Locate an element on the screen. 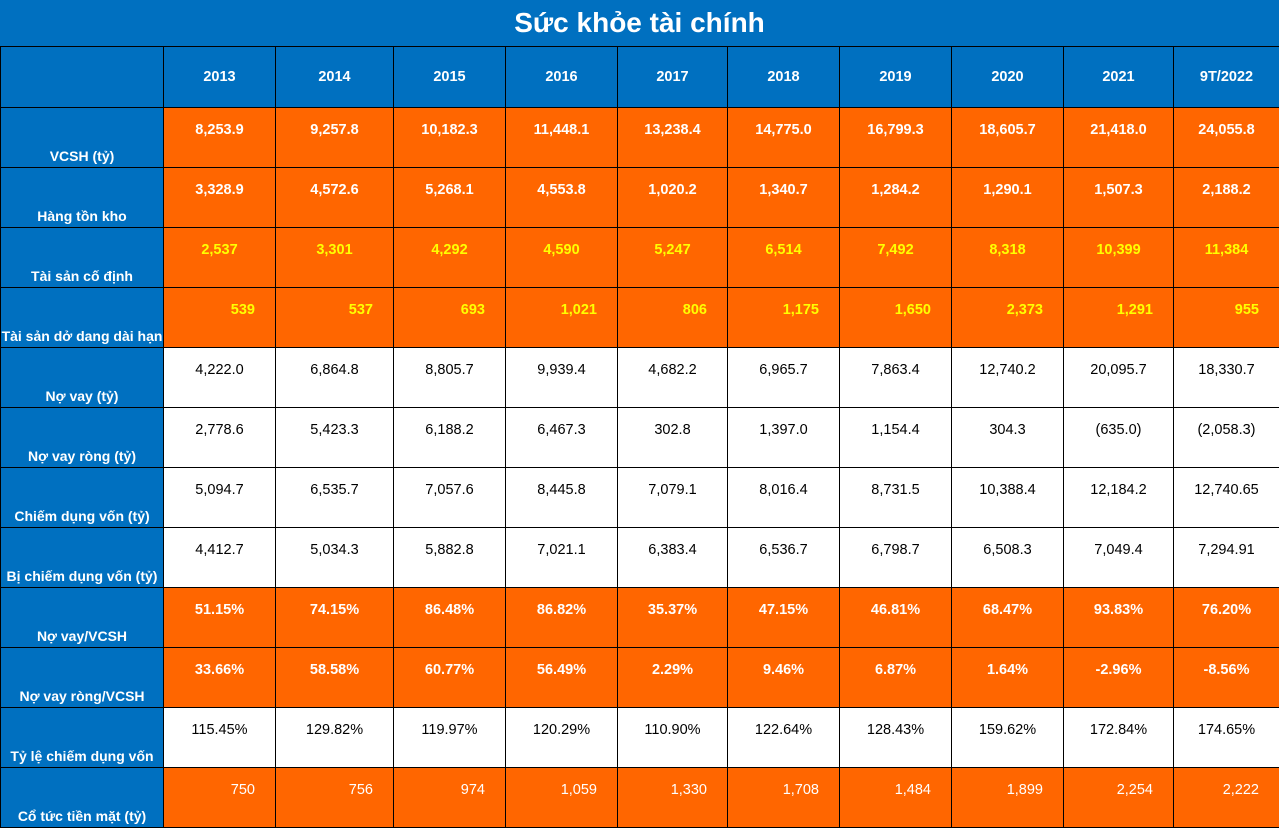 The image size is (1279, 828). year-header-cell: 9T/2022 is located at coordinates (1226, 77).